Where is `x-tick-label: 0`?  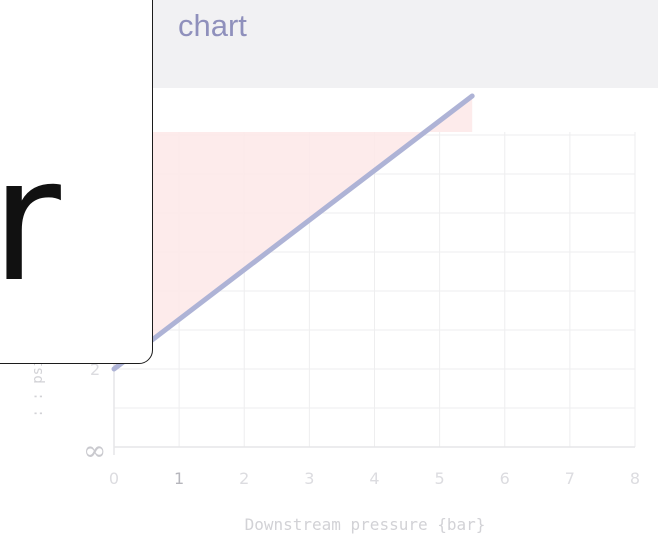
x-tick-label: 0 is located at coordinates (114, 478).